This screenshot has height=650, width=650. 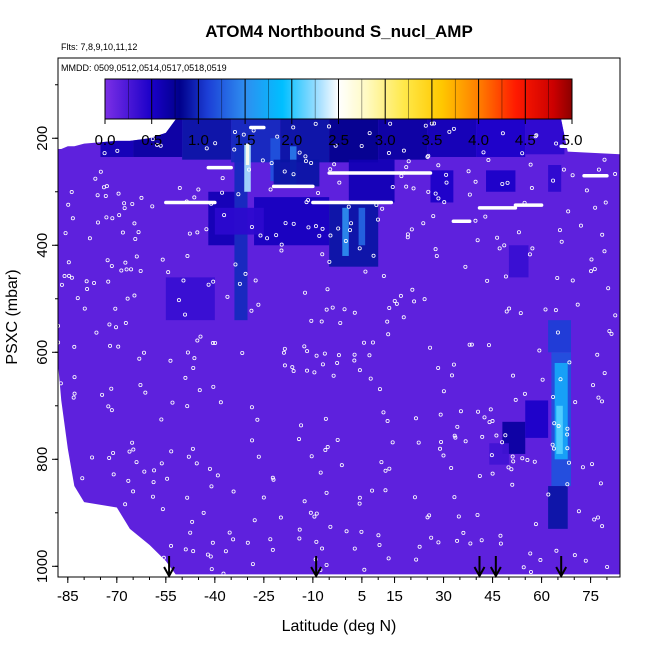 What do you see at coordinates (117, 596) in the screenshot?
I see `x-tick-label: -70` at bounding box center [117, 596].